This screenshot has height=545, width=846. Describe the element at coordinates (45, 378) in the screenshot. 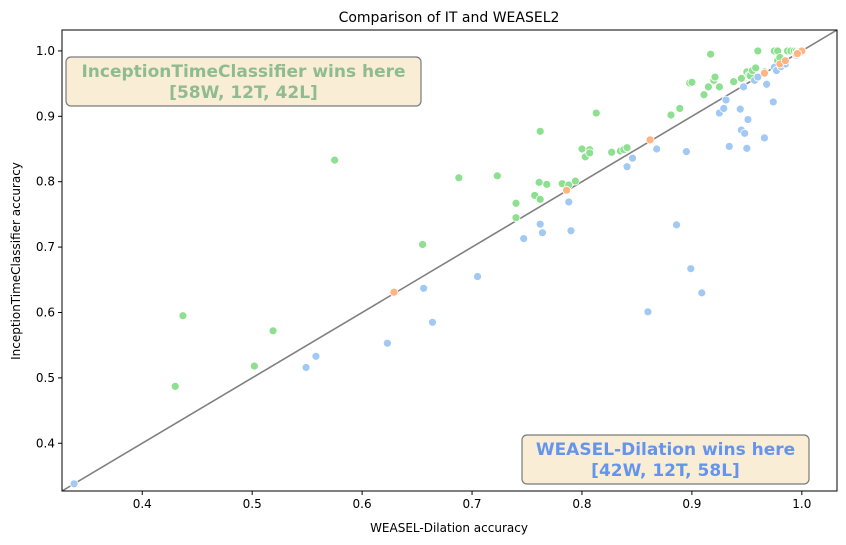

I see `y-tick-label: 0.5` at that location.